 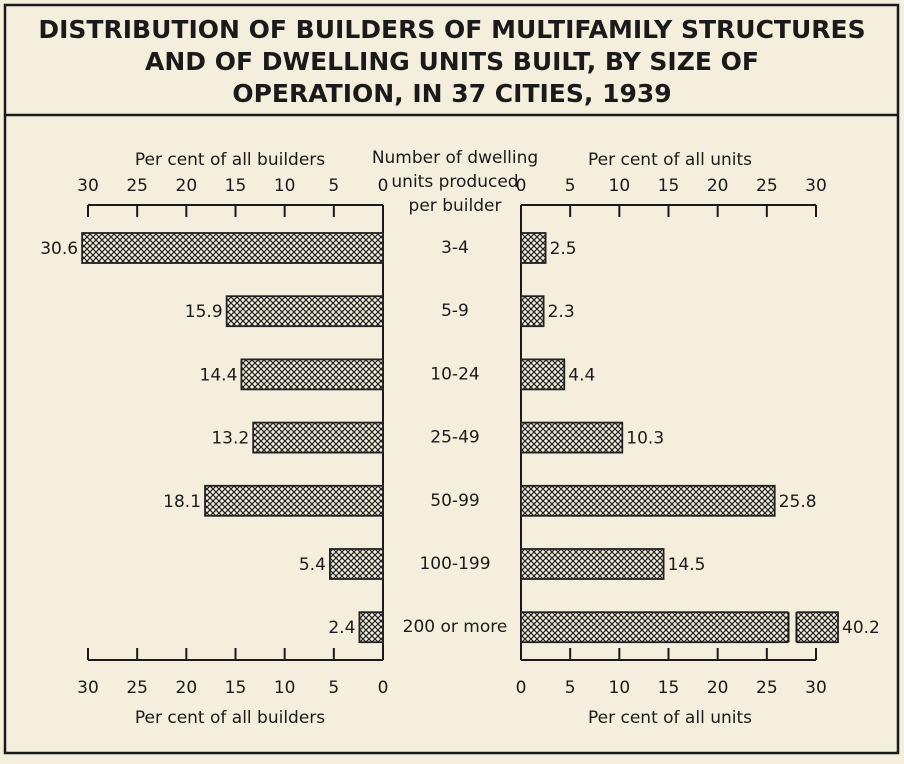 I want to click on category-axis-label: units produced, so click(x=454, y=182).